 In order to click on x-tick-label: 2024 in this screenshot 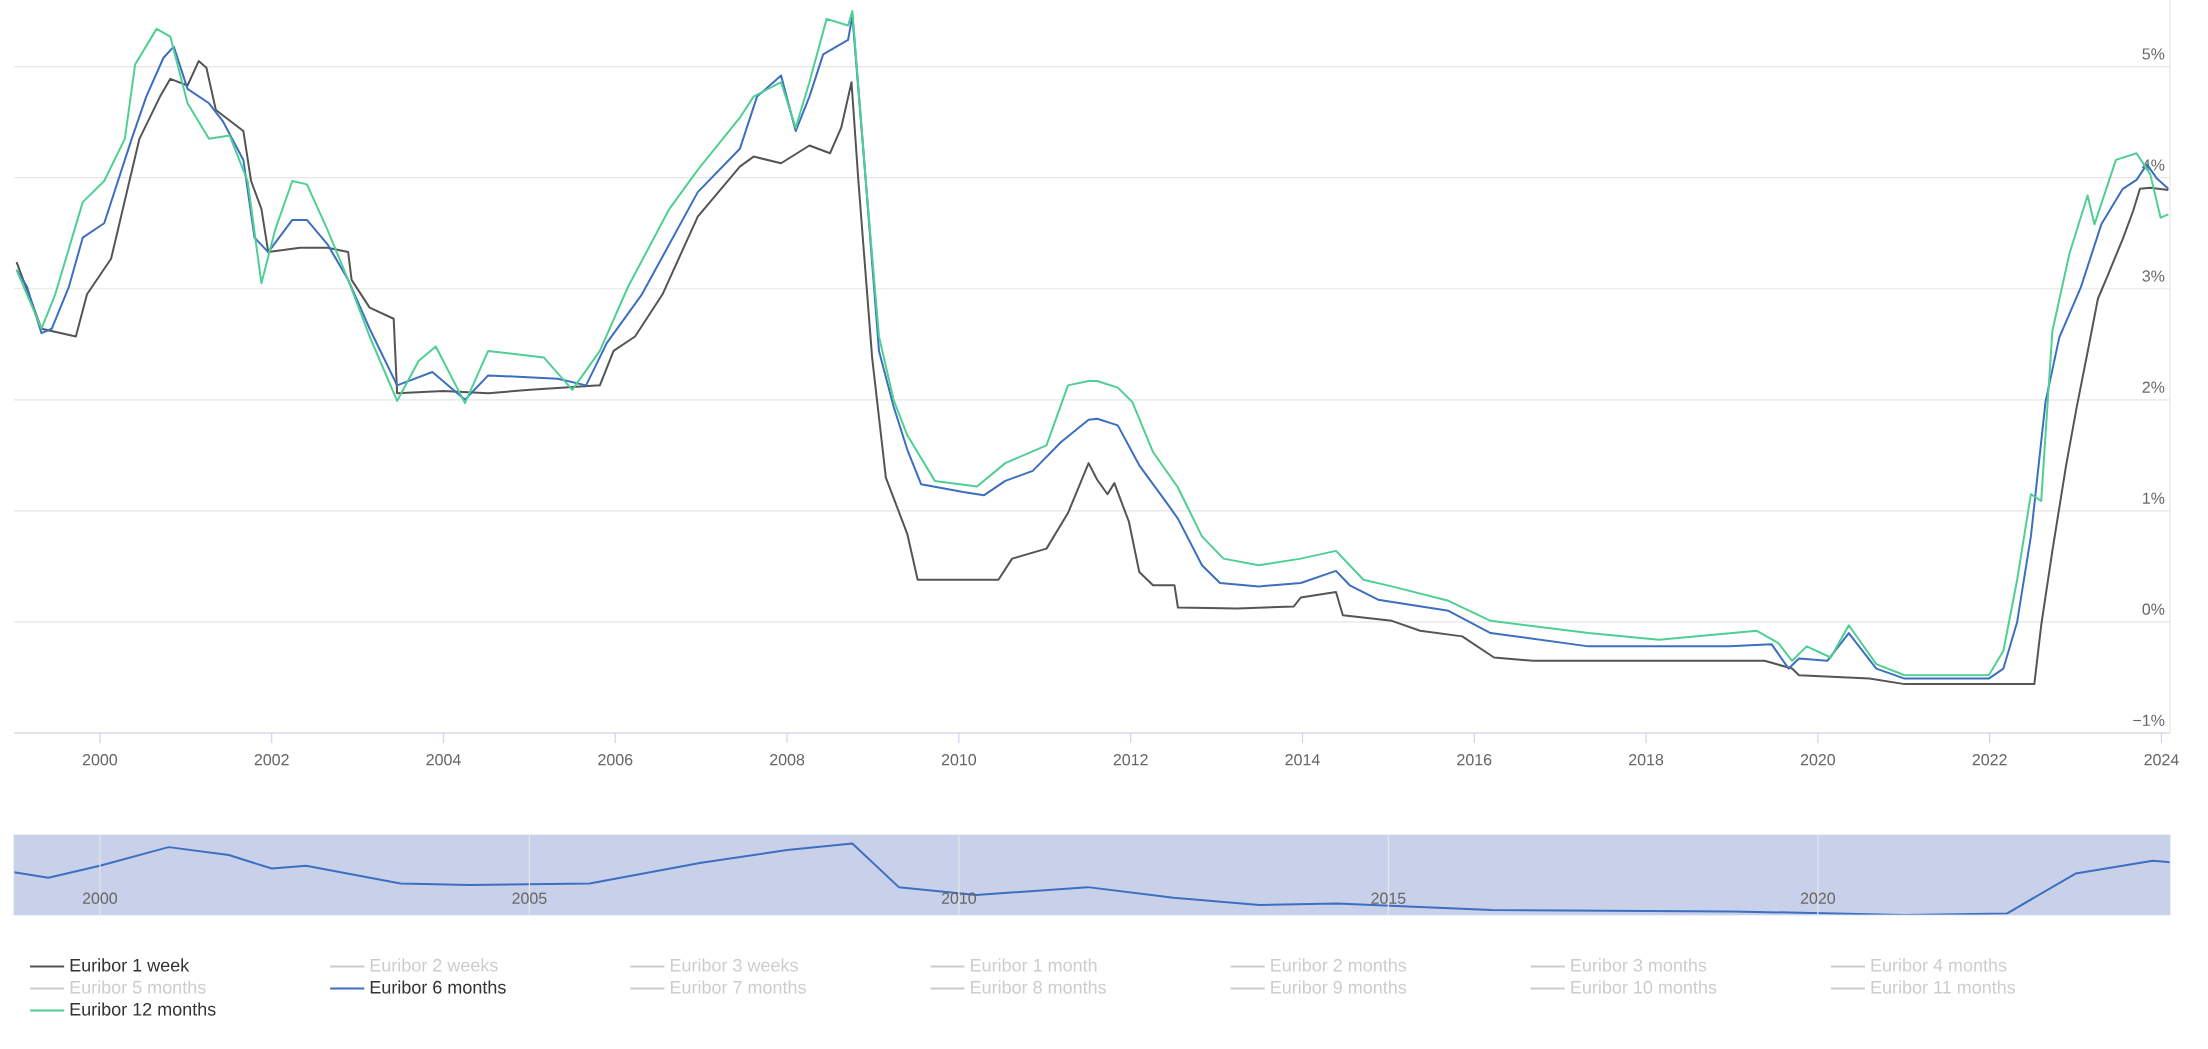, I will do `click(2161, 760)`.